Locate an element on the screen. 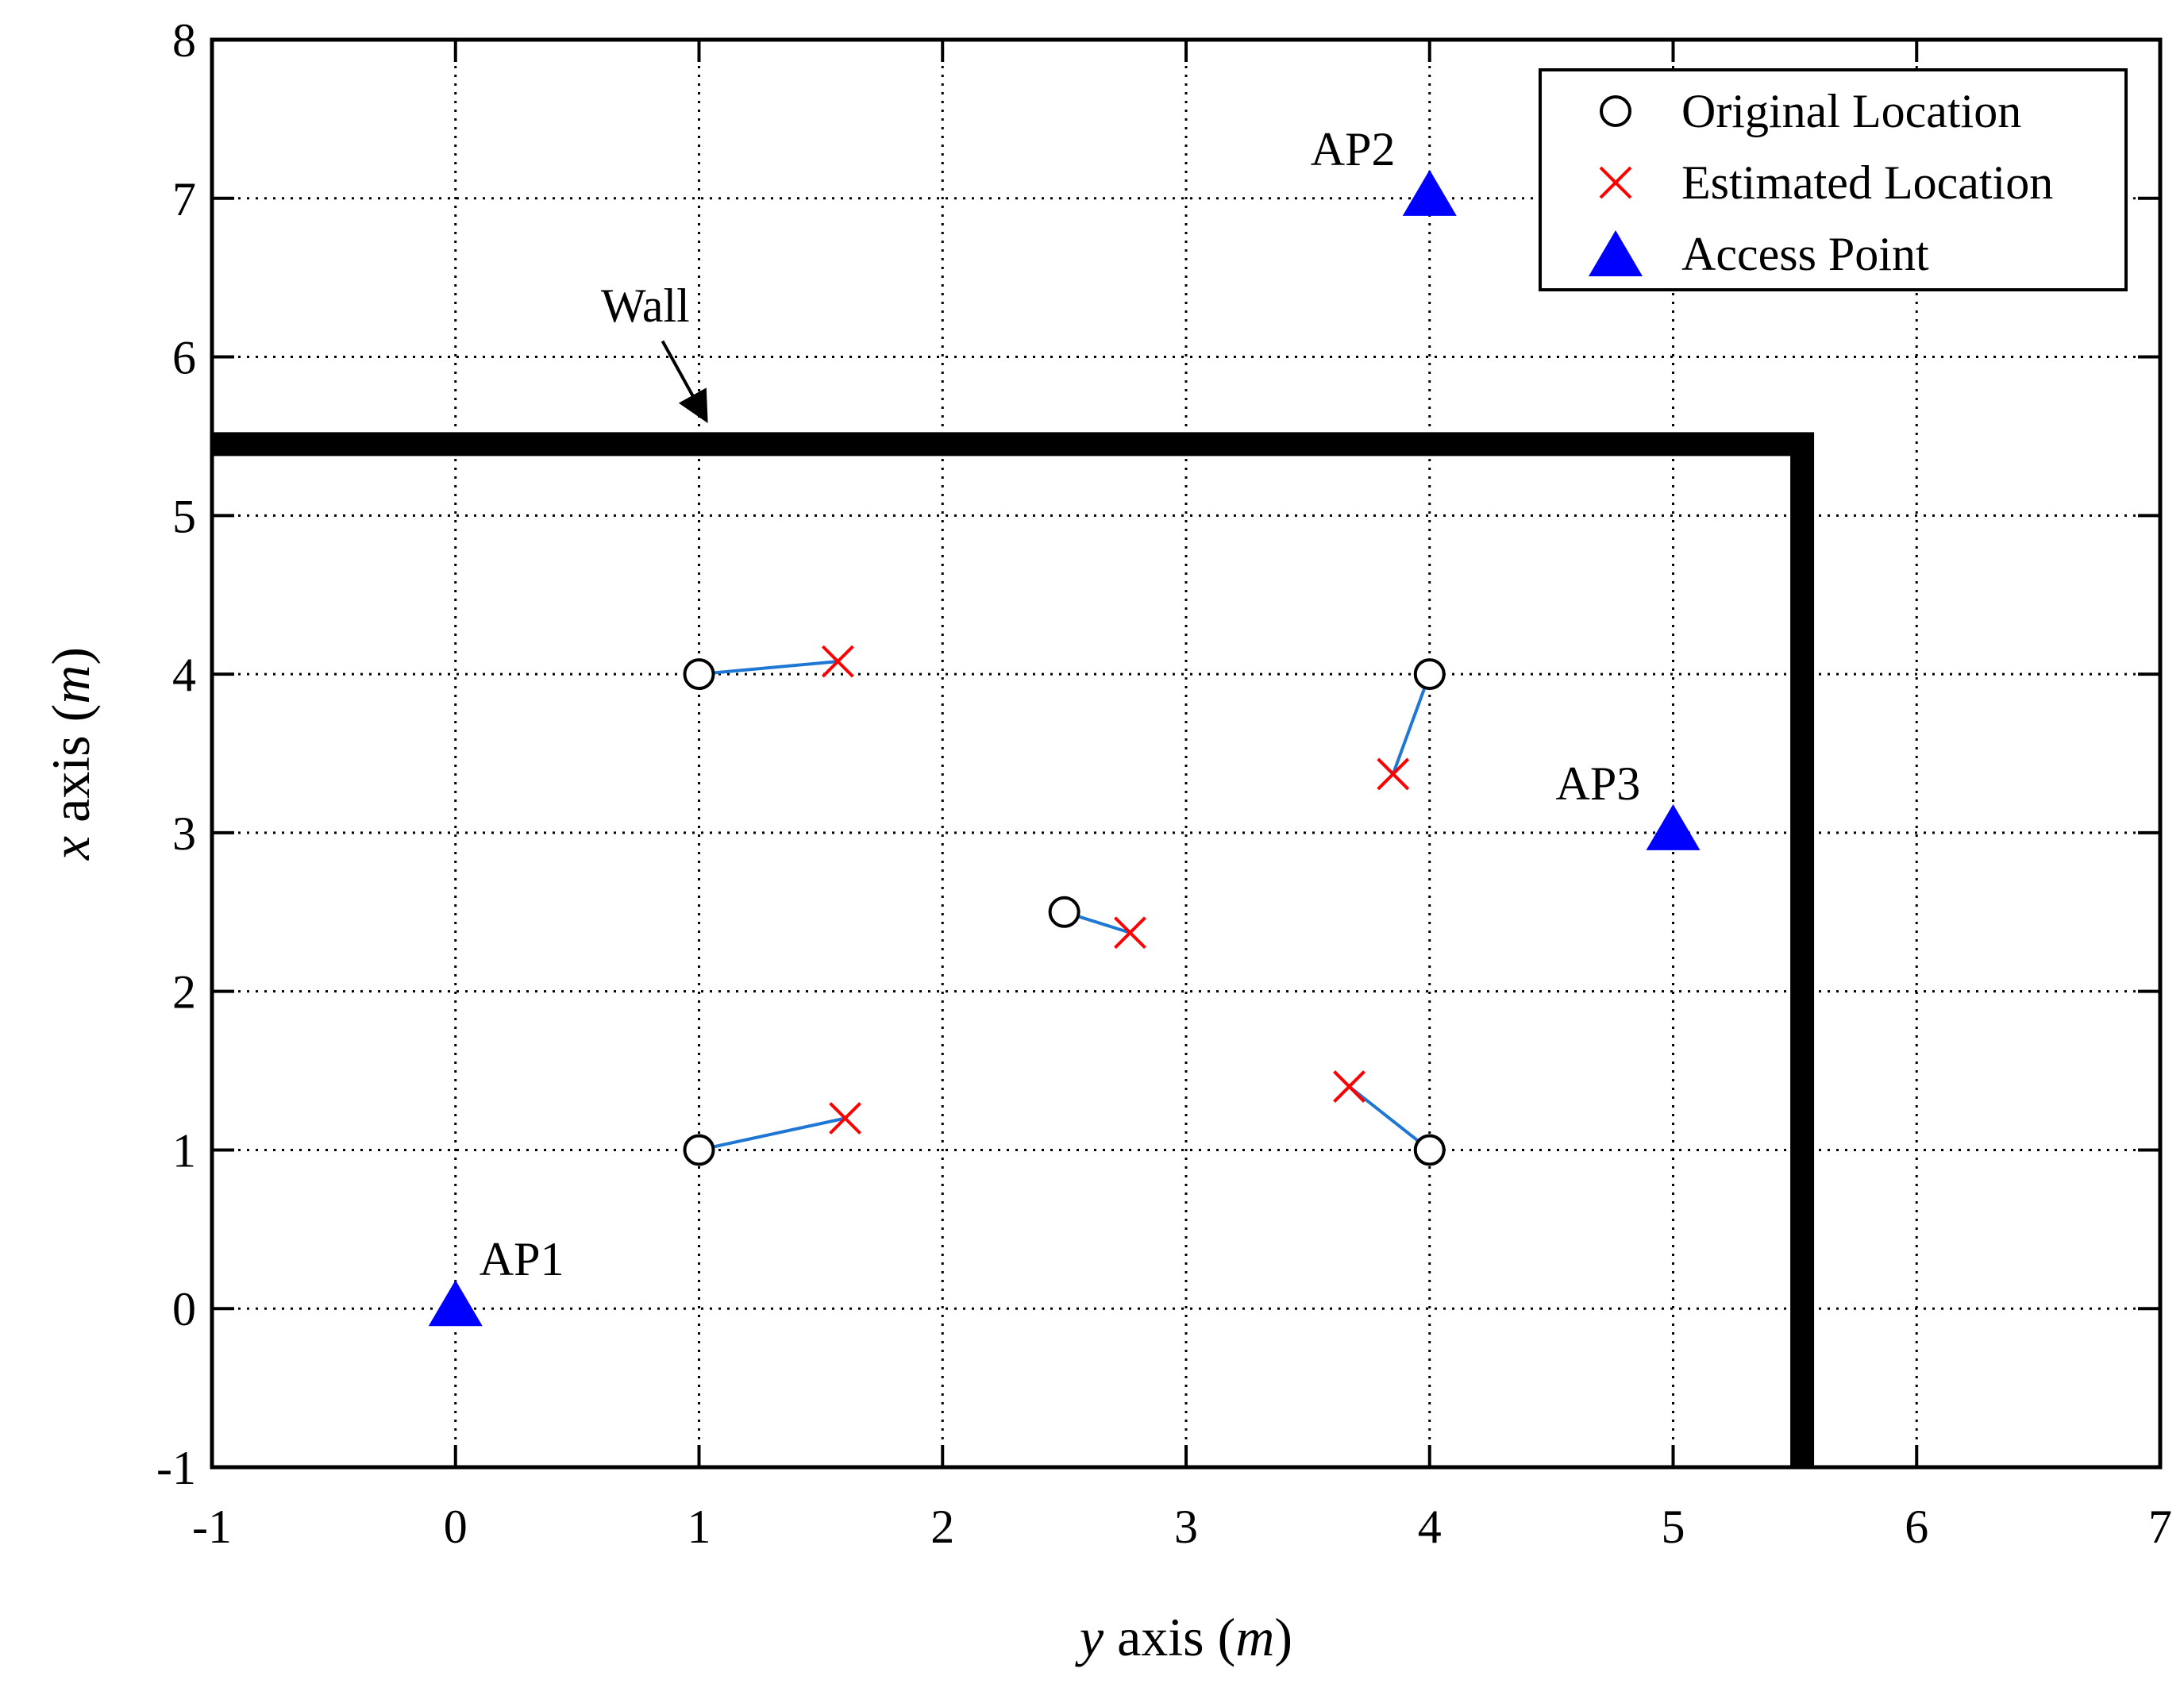 The image size is (2184, 1703). x-tick-label: 1 is located at coordinates (699, 1527).